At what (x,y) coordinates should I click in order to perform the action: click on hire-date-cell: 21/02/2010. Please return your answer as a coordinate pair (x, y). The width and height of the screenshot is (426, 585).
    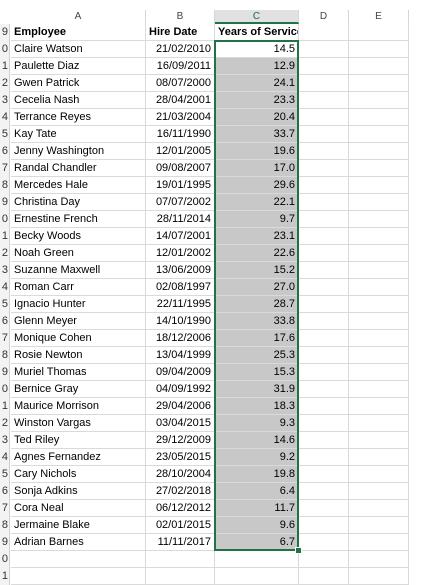
    Looking at the image, I should click on (180, 49).